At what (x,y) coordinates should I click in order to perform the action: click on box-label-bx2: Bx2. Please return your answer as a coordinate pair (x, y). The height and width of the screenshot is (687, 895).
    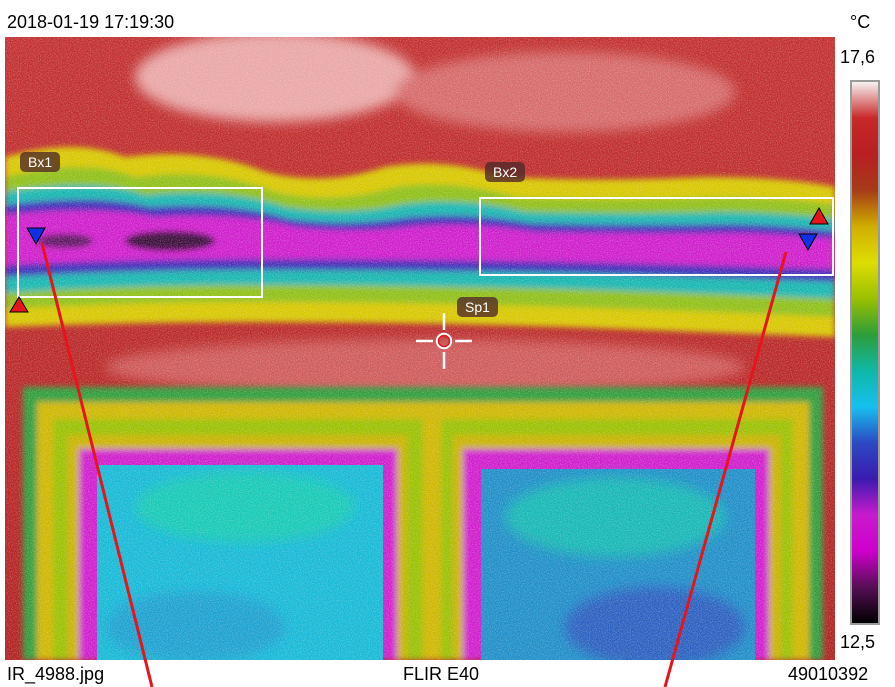
    Looking at the image, I should click on (505, 172).